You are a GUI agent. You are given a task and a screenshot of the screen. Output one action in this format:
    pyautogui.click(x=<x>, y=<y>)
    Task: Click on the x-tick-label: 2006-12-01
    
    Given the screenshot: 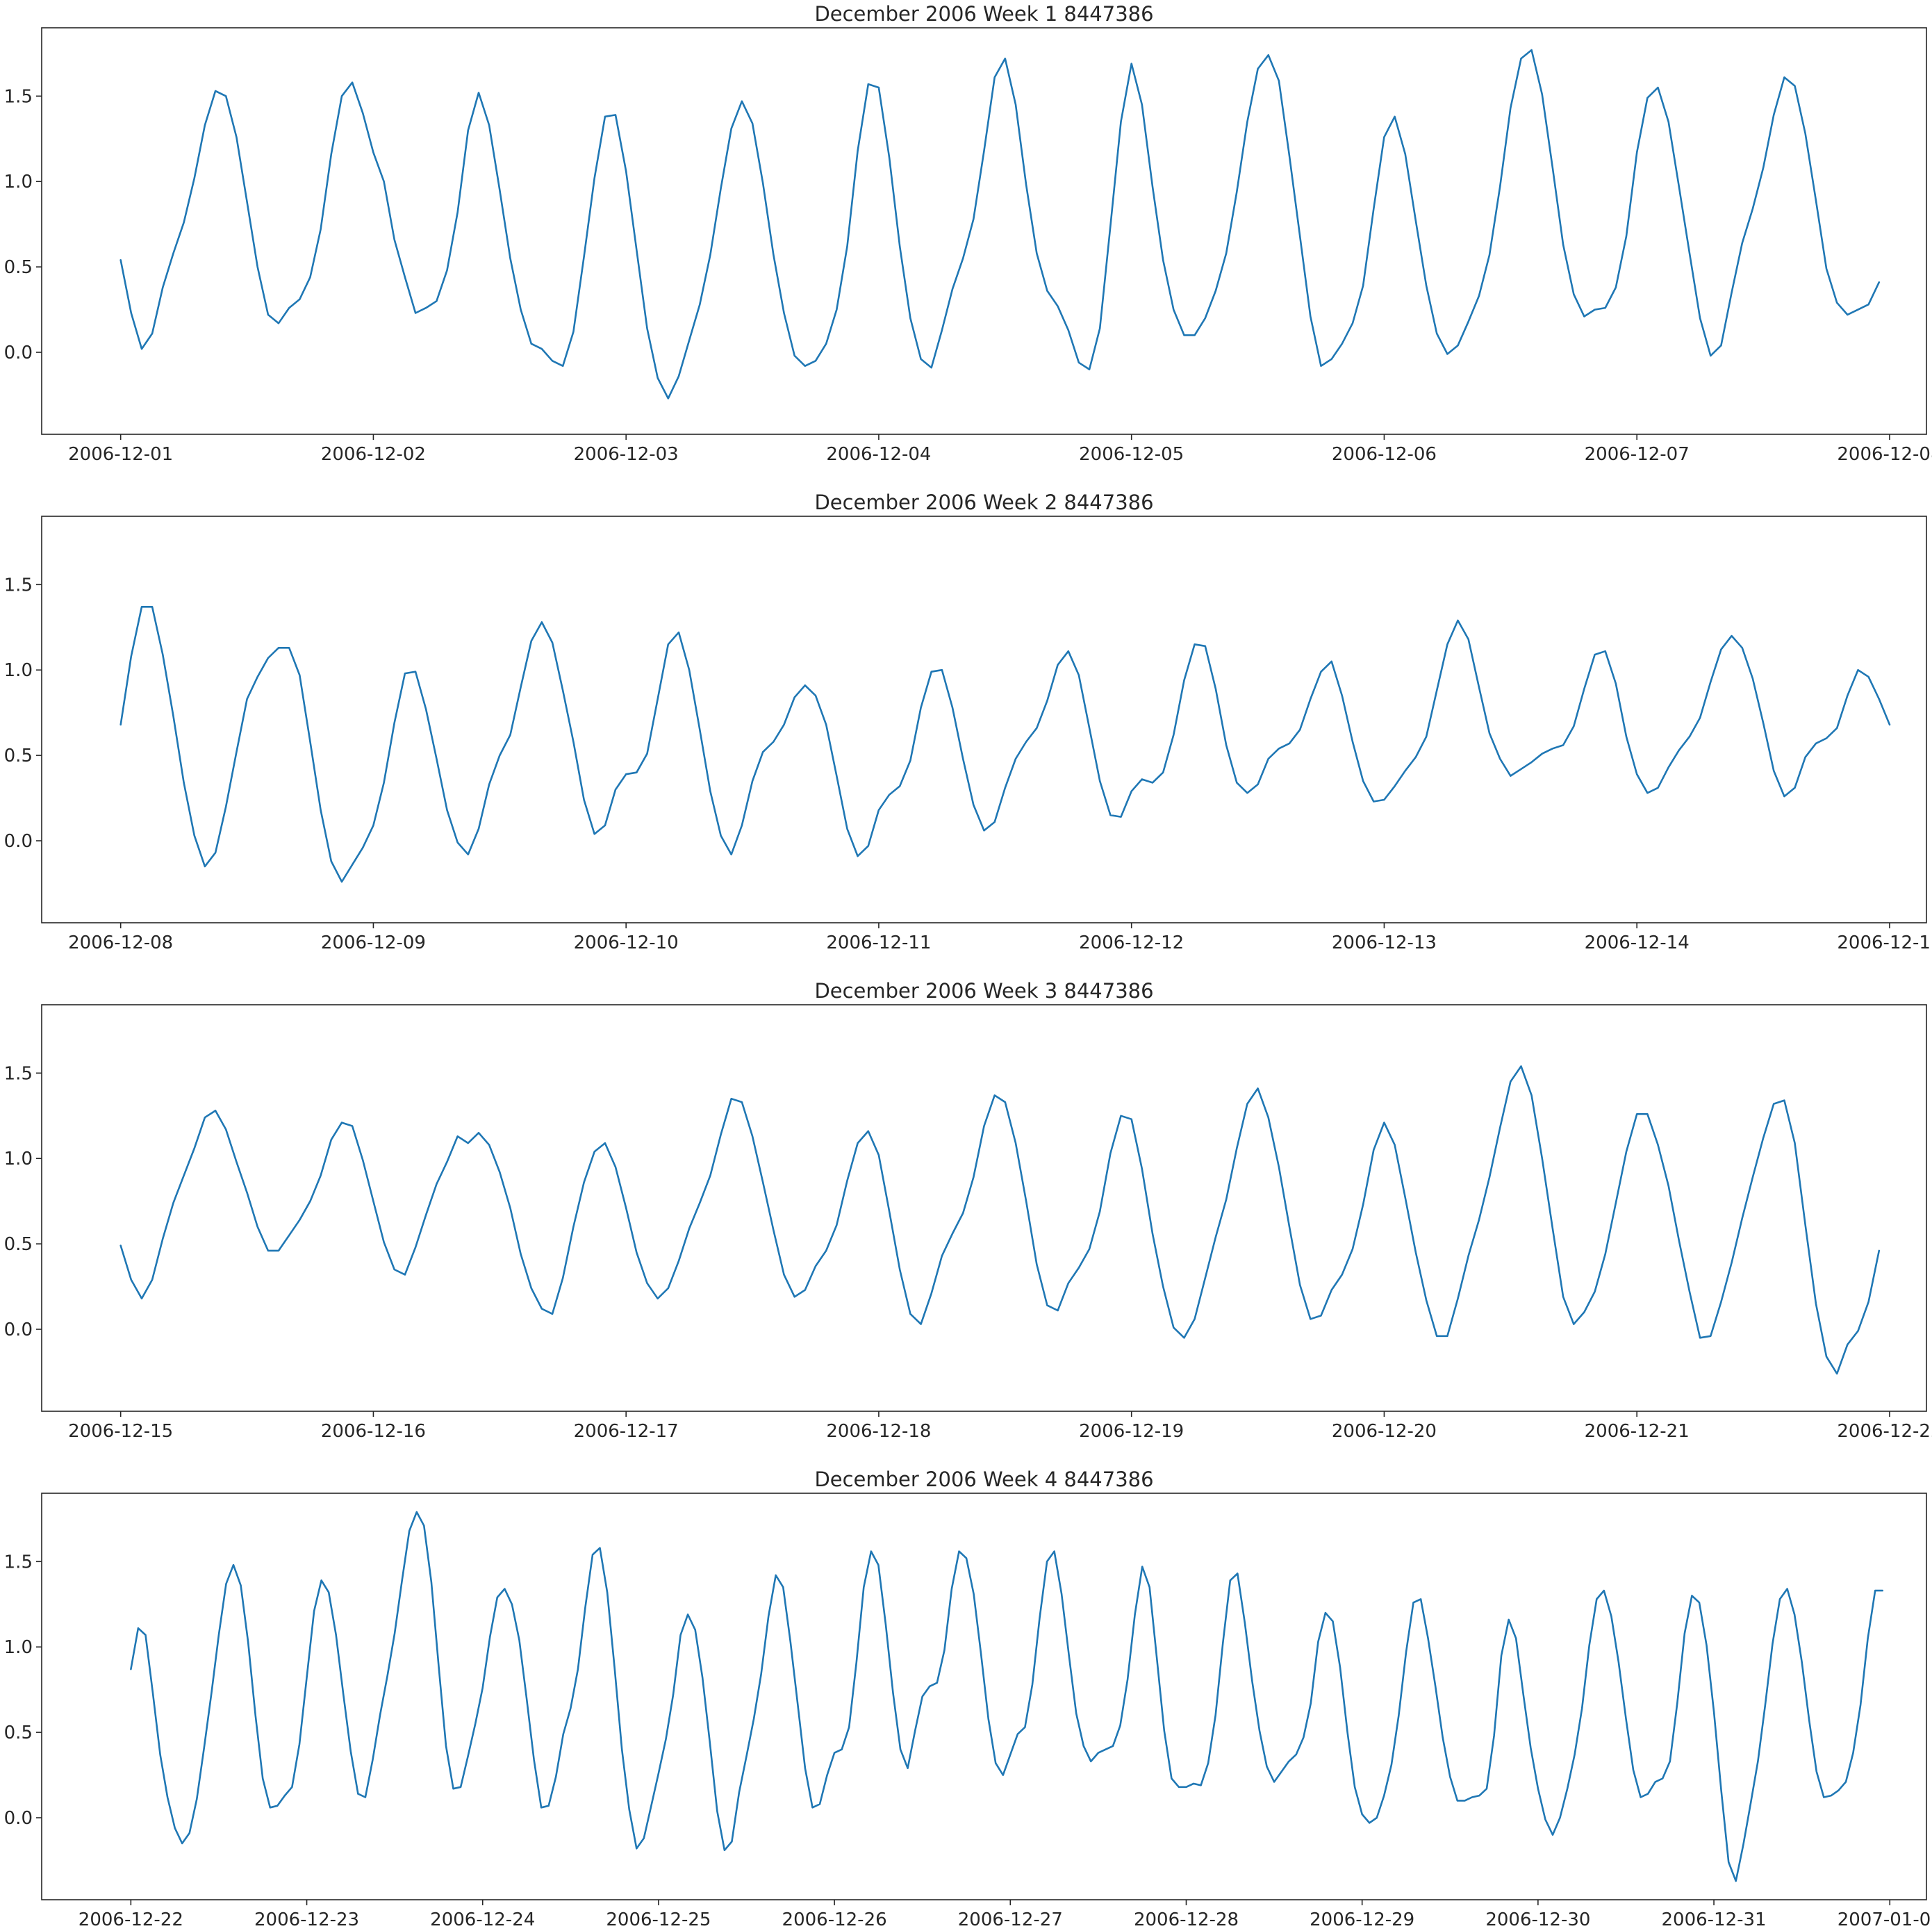 What is the action you would take?
    pyautogui.click(x=120, y=454)
    